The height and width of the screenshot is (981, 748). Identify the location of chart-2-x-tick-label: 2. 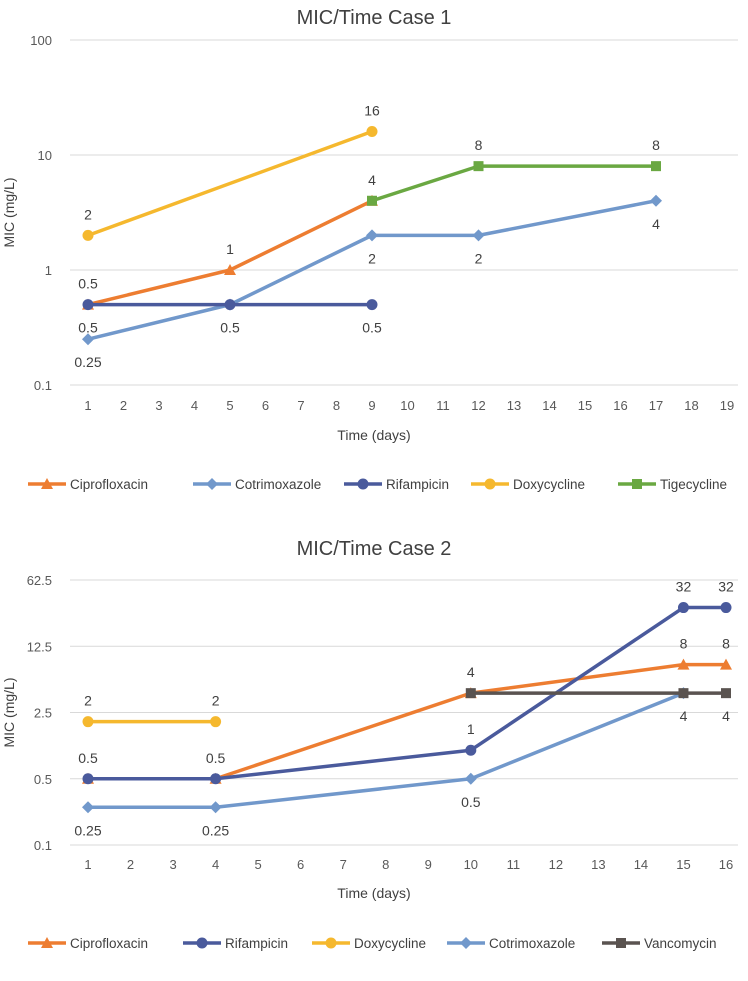
(130, 864).